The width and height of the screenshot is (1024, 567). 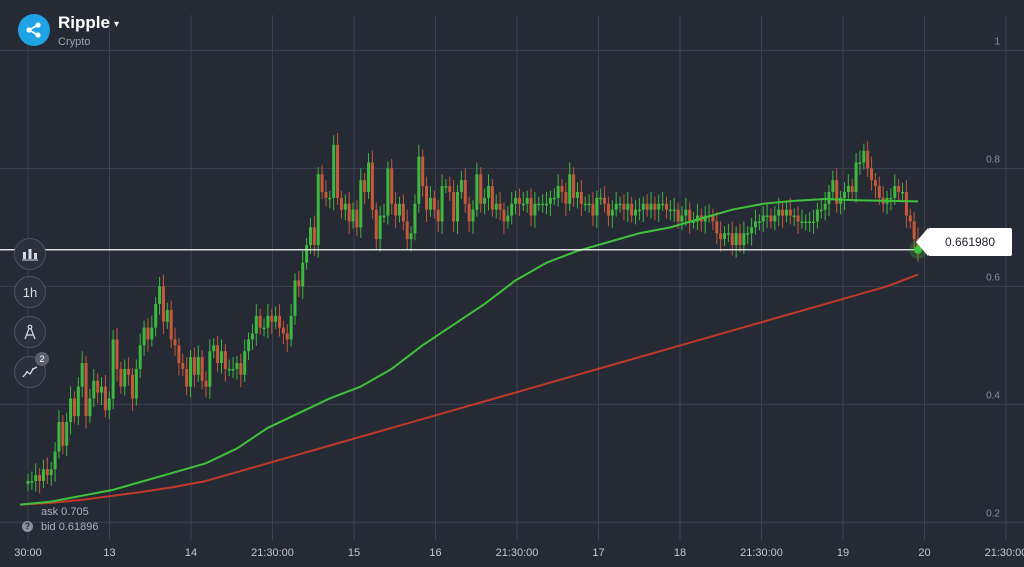 I want to click on asset-name: Ripple, so click(x=84, y=22).